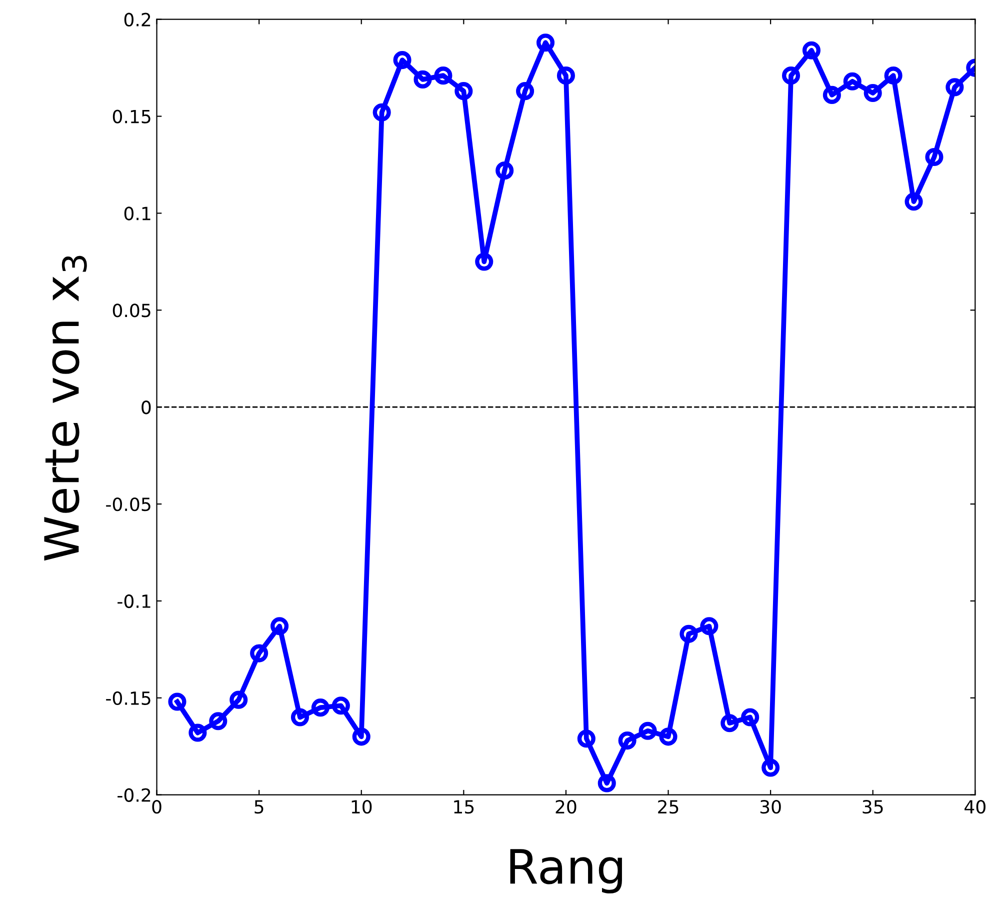  I want to click on x-tick-label: 20, so click(566, 807).